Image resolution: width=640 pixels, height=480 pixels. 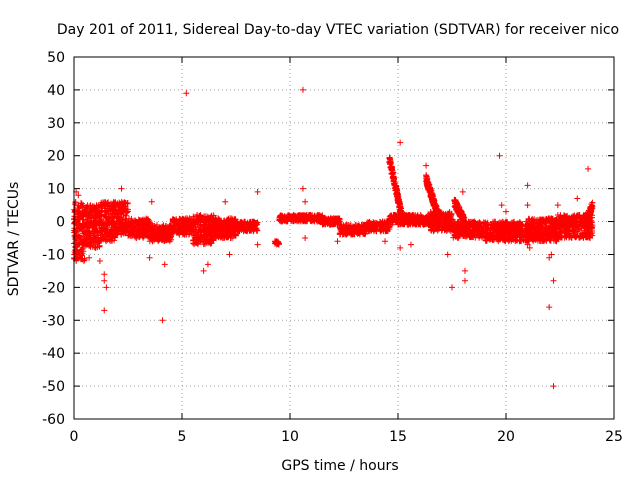 What do you see at coordinates (53, 288) in the screenshot?
I see `y-tick-label: -20` at bounding box center [53, 288].